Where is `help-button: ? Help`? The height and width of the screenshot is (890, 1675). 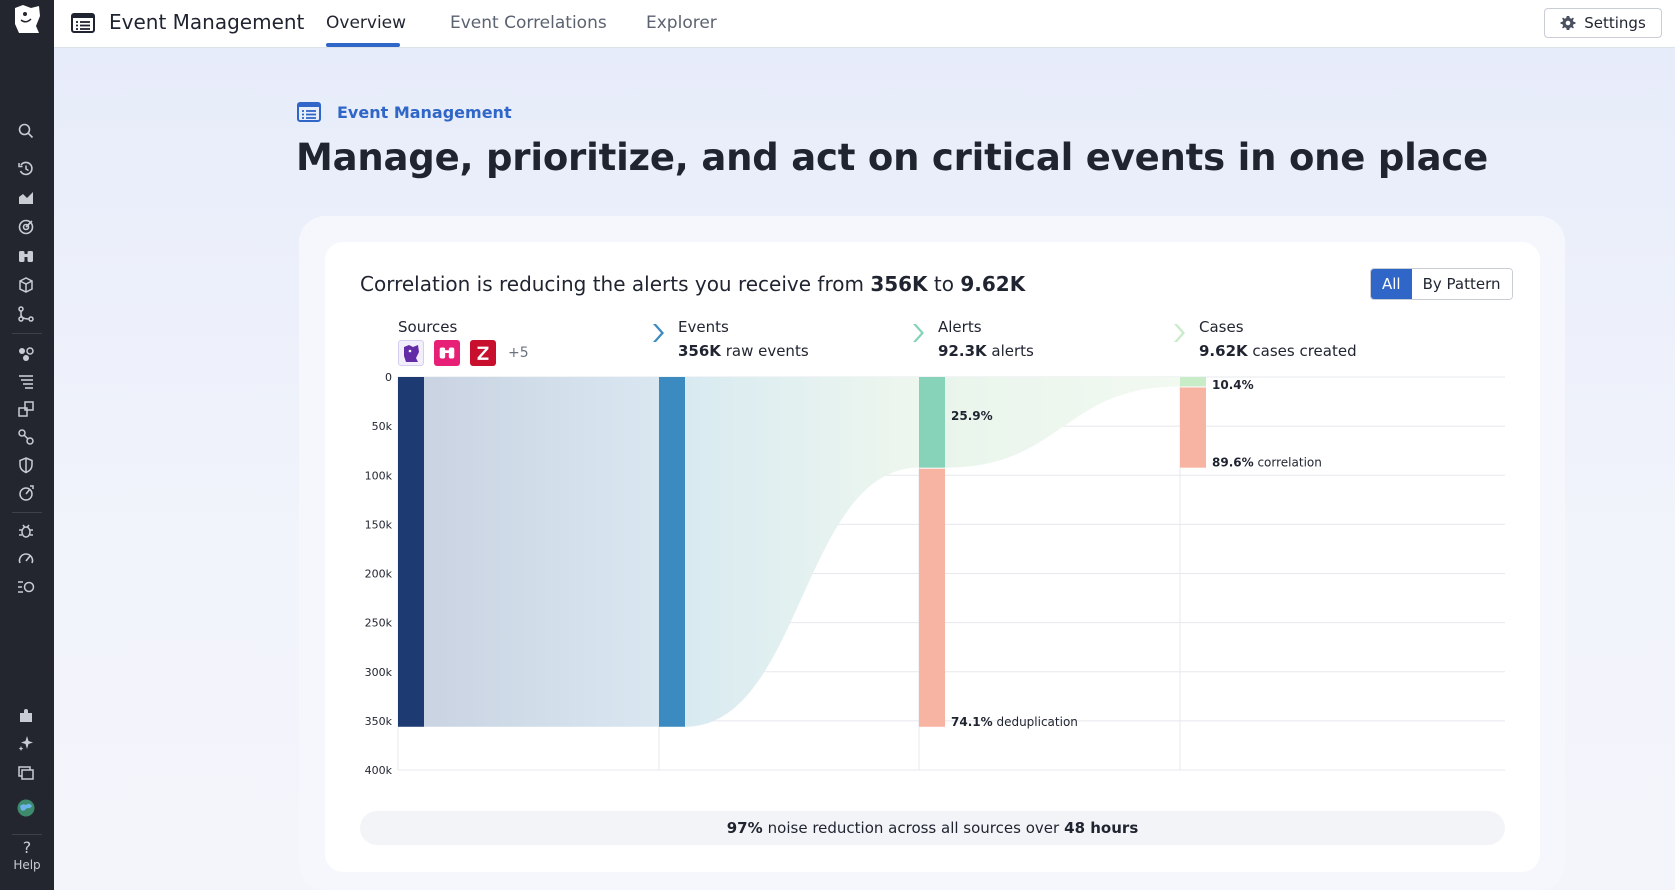
help-button: ? Help is located at coordinates (27, 855).